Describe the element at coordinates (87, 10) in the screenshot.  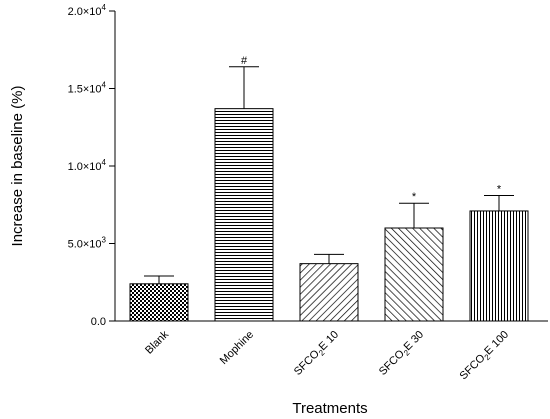
I see `y-tick-label: 2.0×10⁴` at that location.